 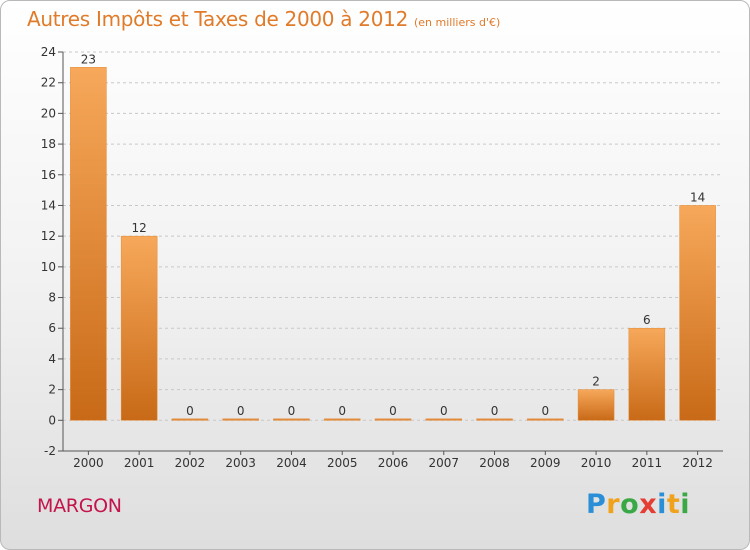 What do you see at coordinates (48, 175) in the screenshot?
I see `y-tick-label: 16` at bounding box center [48, 175].